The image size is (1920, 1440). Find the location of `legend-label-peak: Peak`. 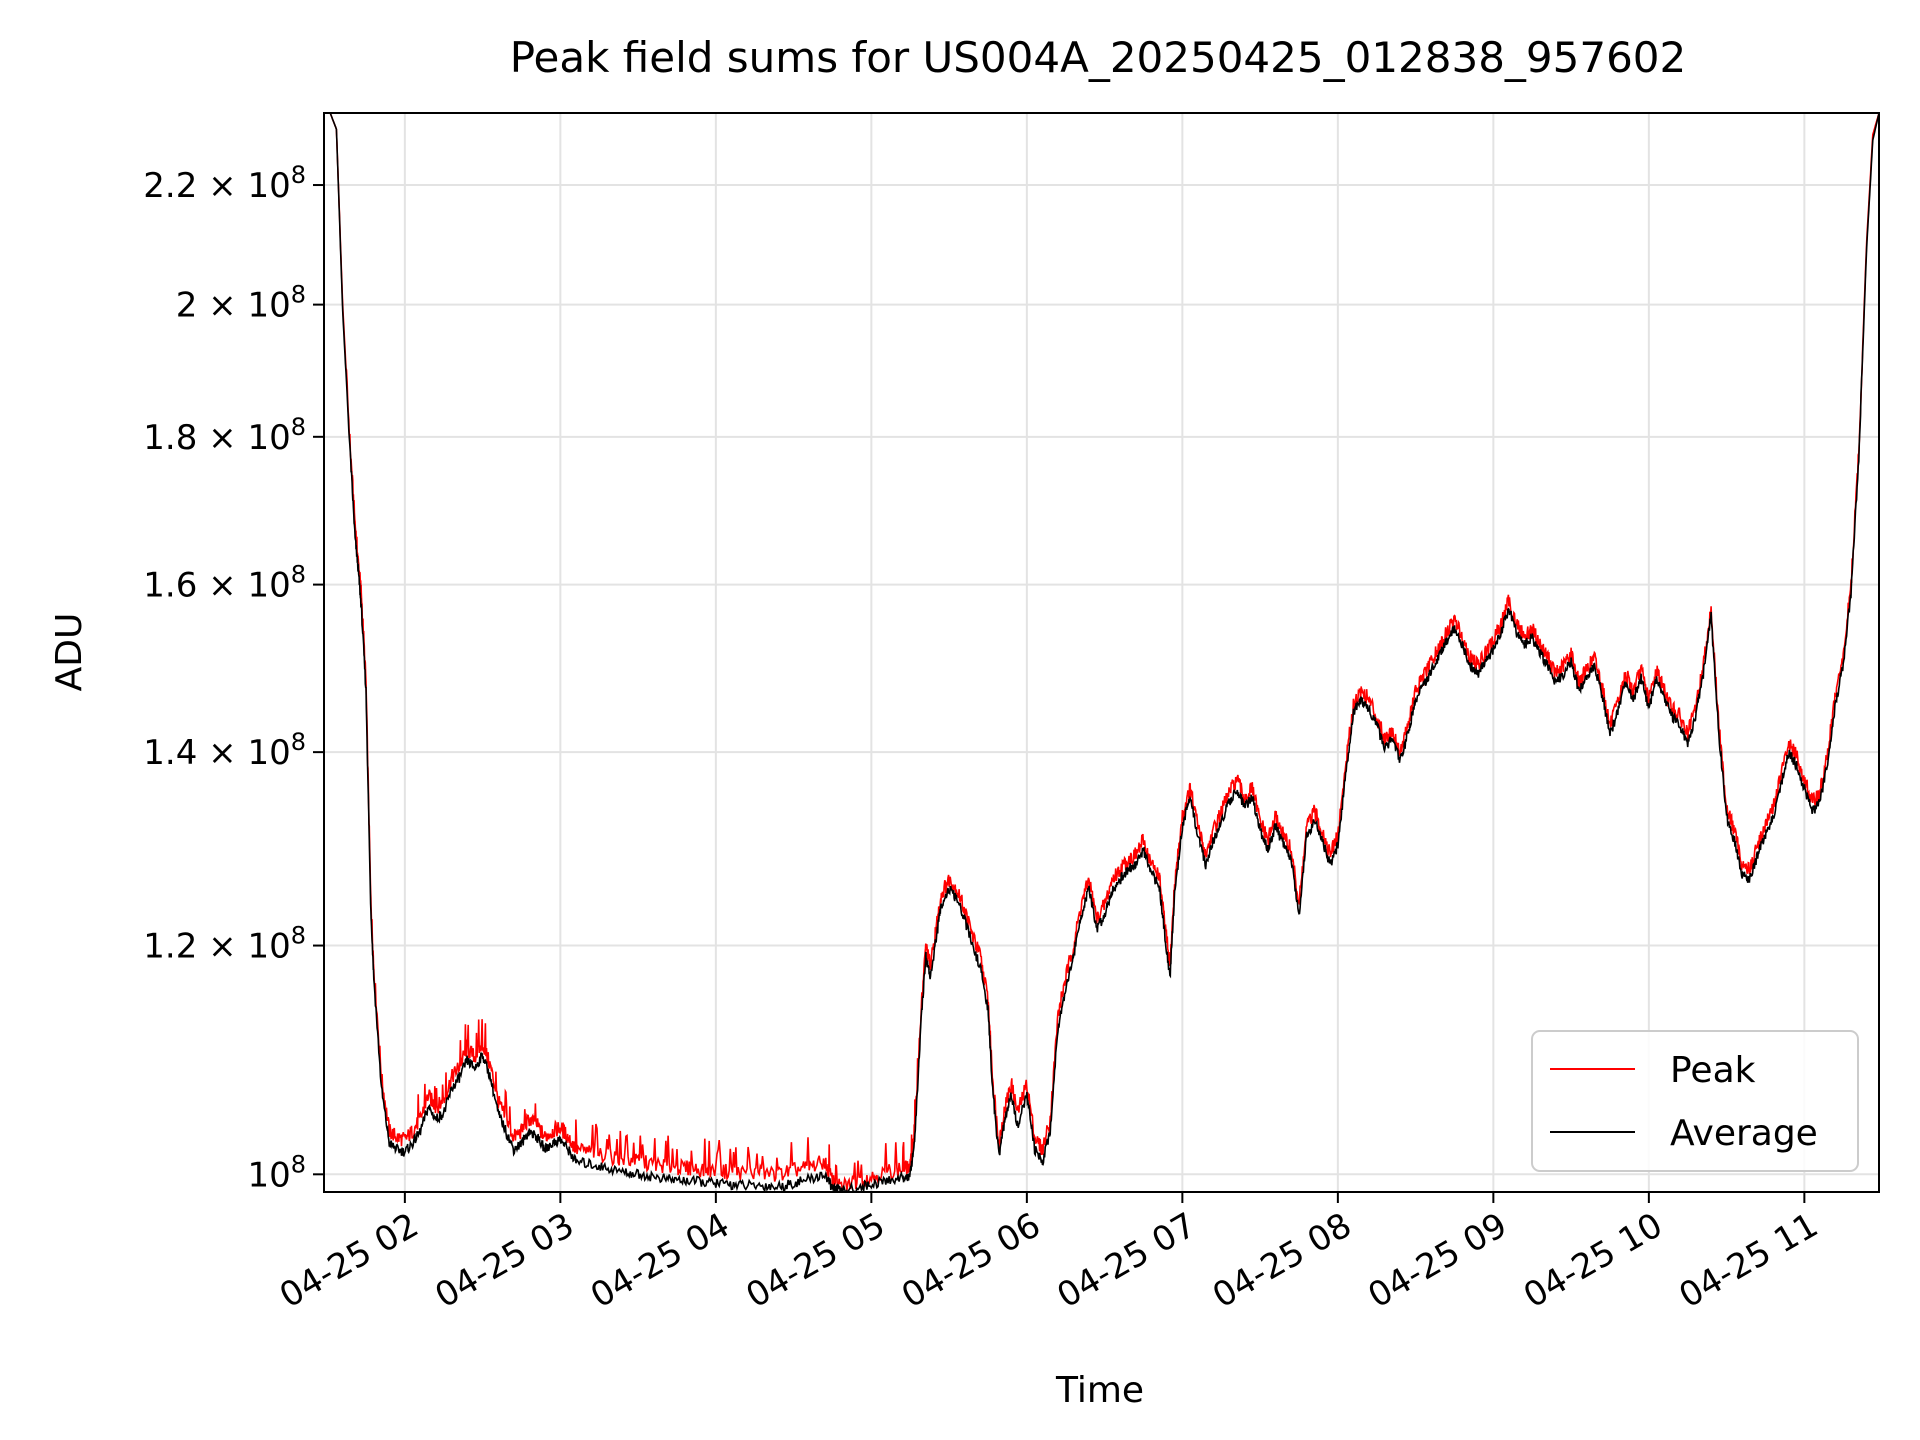

legend-label-peak: Peak is located at coordinates (1713, 1070).